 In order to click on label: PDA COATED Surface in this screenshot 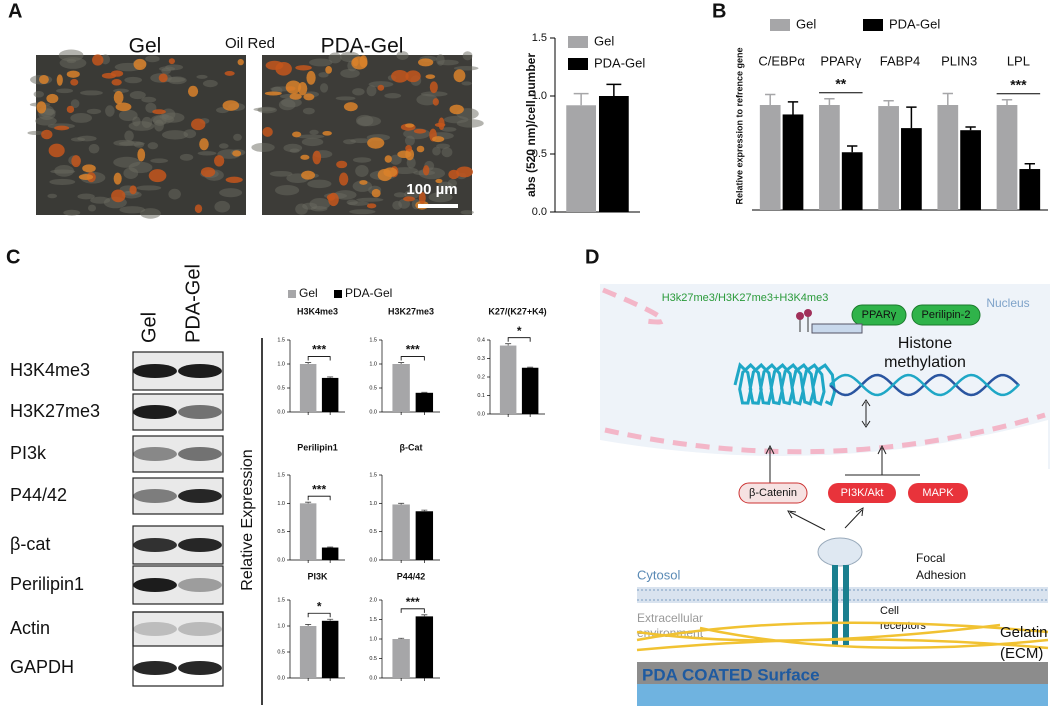, I will do `click(731, 674)`.